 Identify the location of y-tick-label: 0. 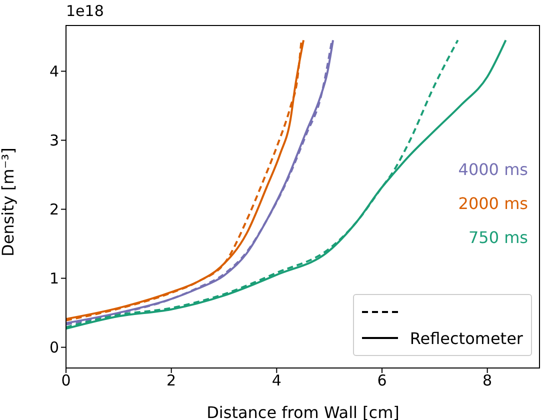
(54, 347).